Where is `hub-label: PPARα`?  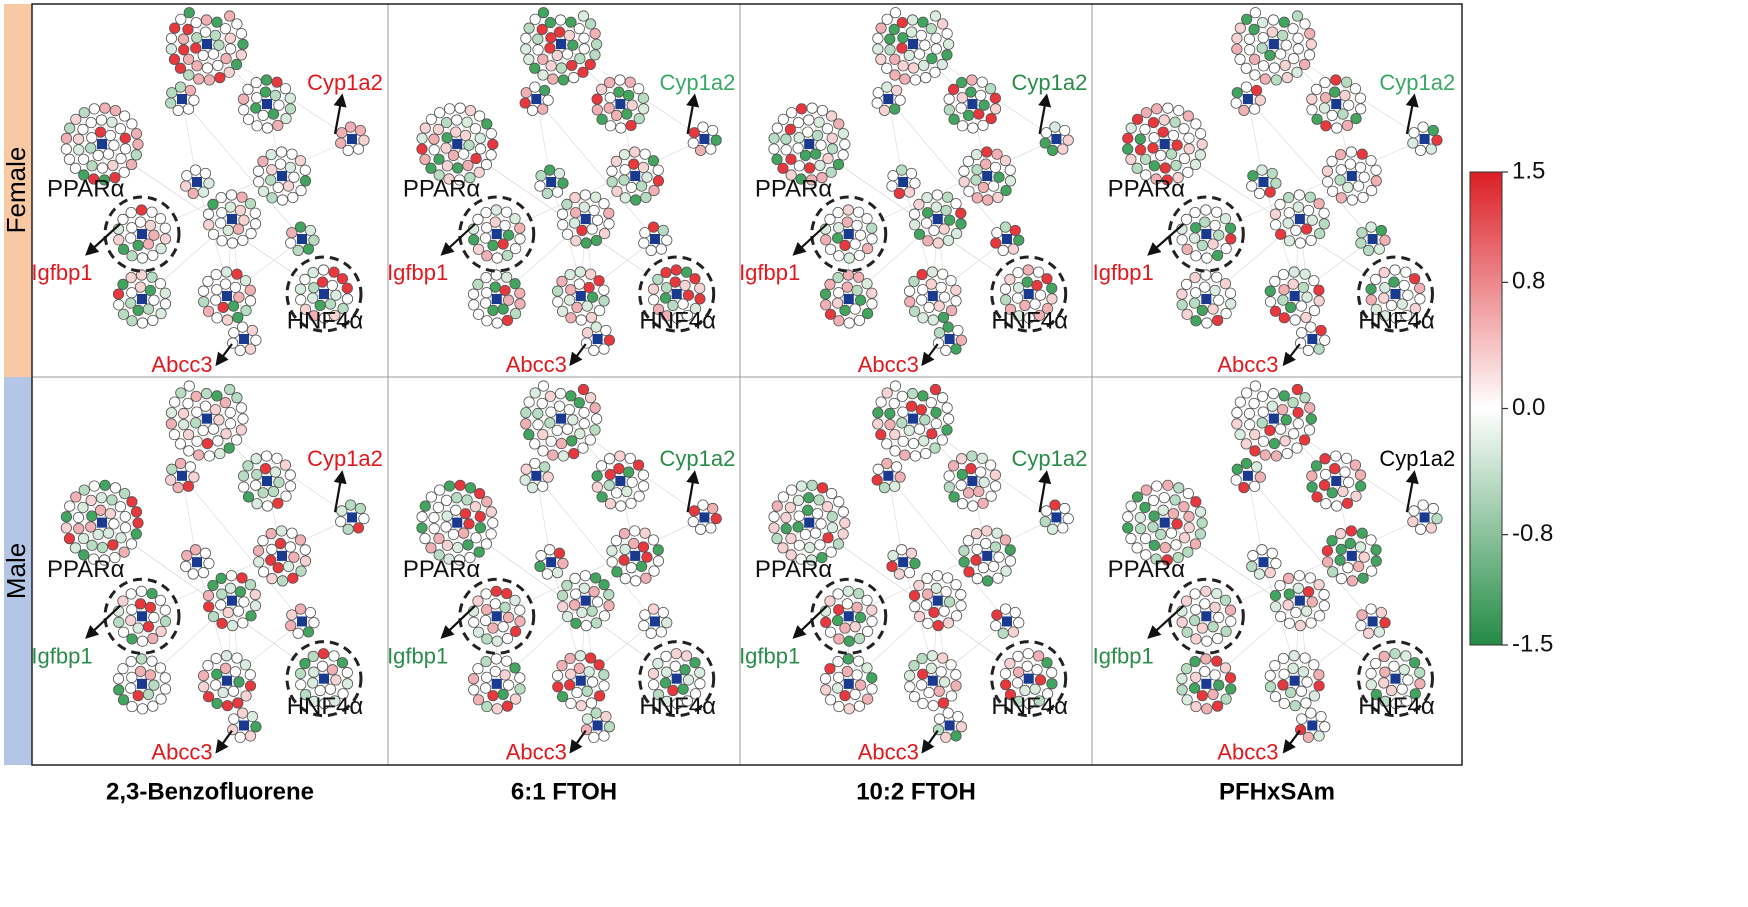 hub-label: PPARα is located at coordinates (442, 188).